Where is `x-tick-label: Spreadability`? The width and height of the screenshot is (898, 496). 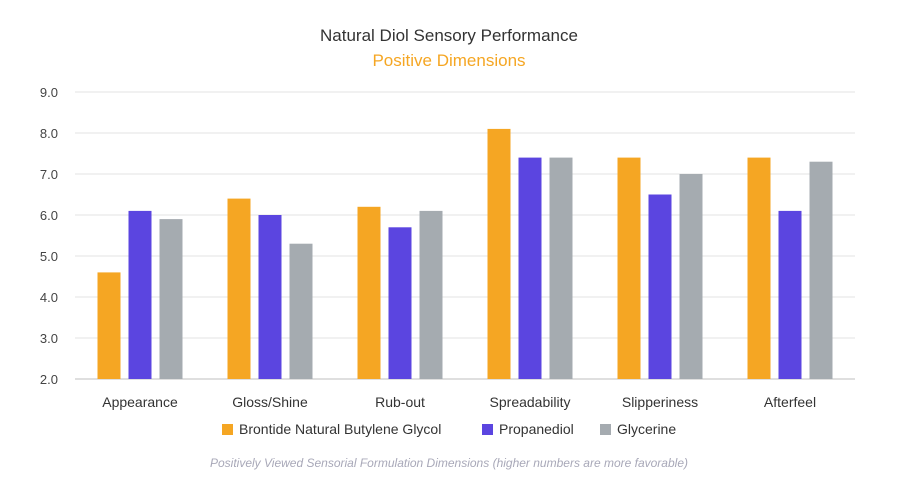
x-tick-label: Spreadability is located at coordinates (530, 402).